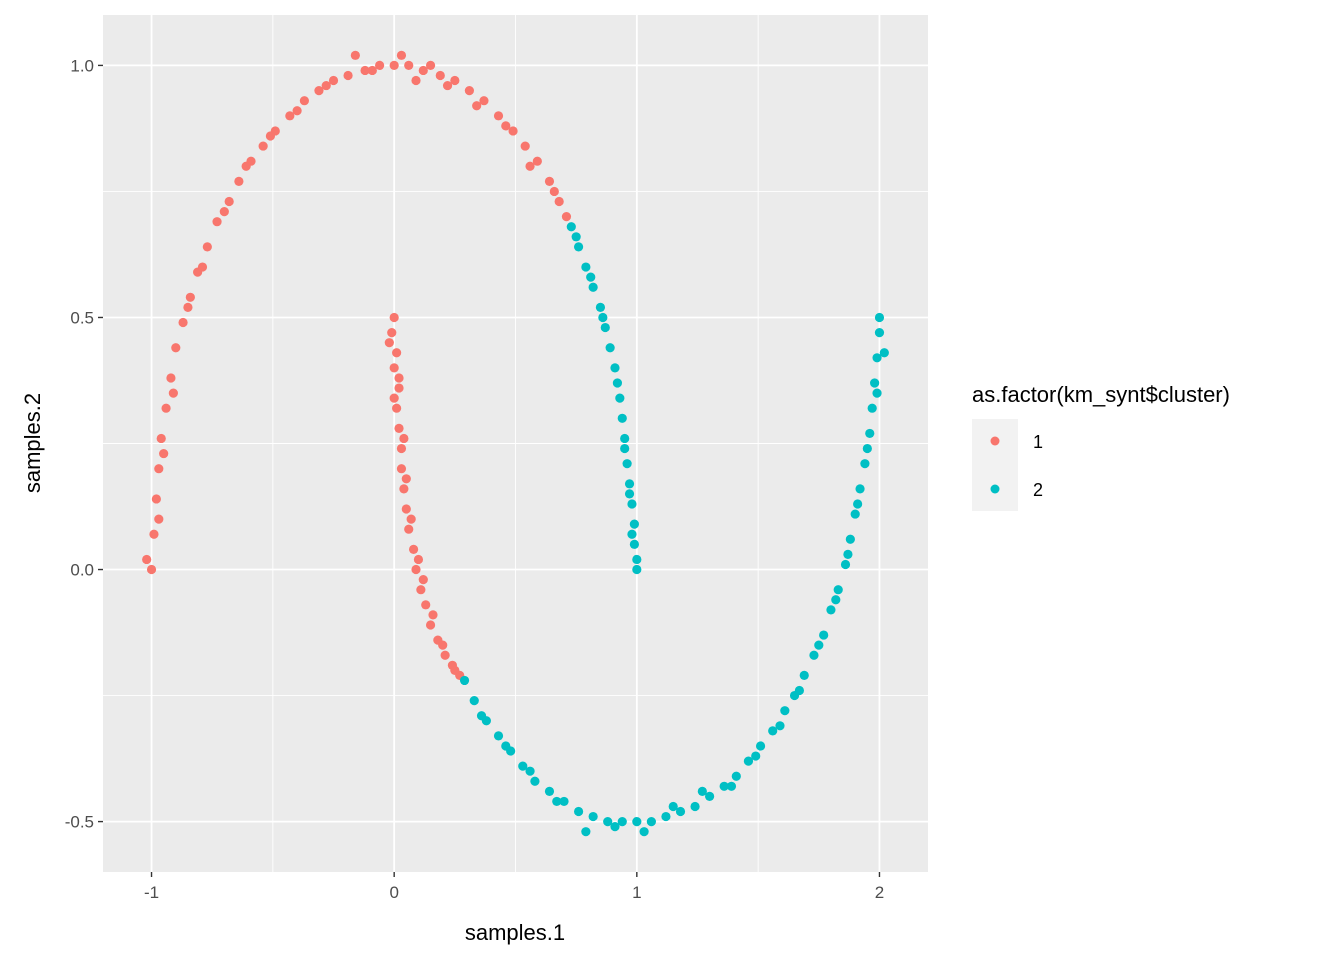 Image resolution: width=1344 pixels, height=960 pixels. What do you see at coordinates (1038, 442) in the screenshot?
I see `legend-label-1: 1` at bounding box center [1038, 442].